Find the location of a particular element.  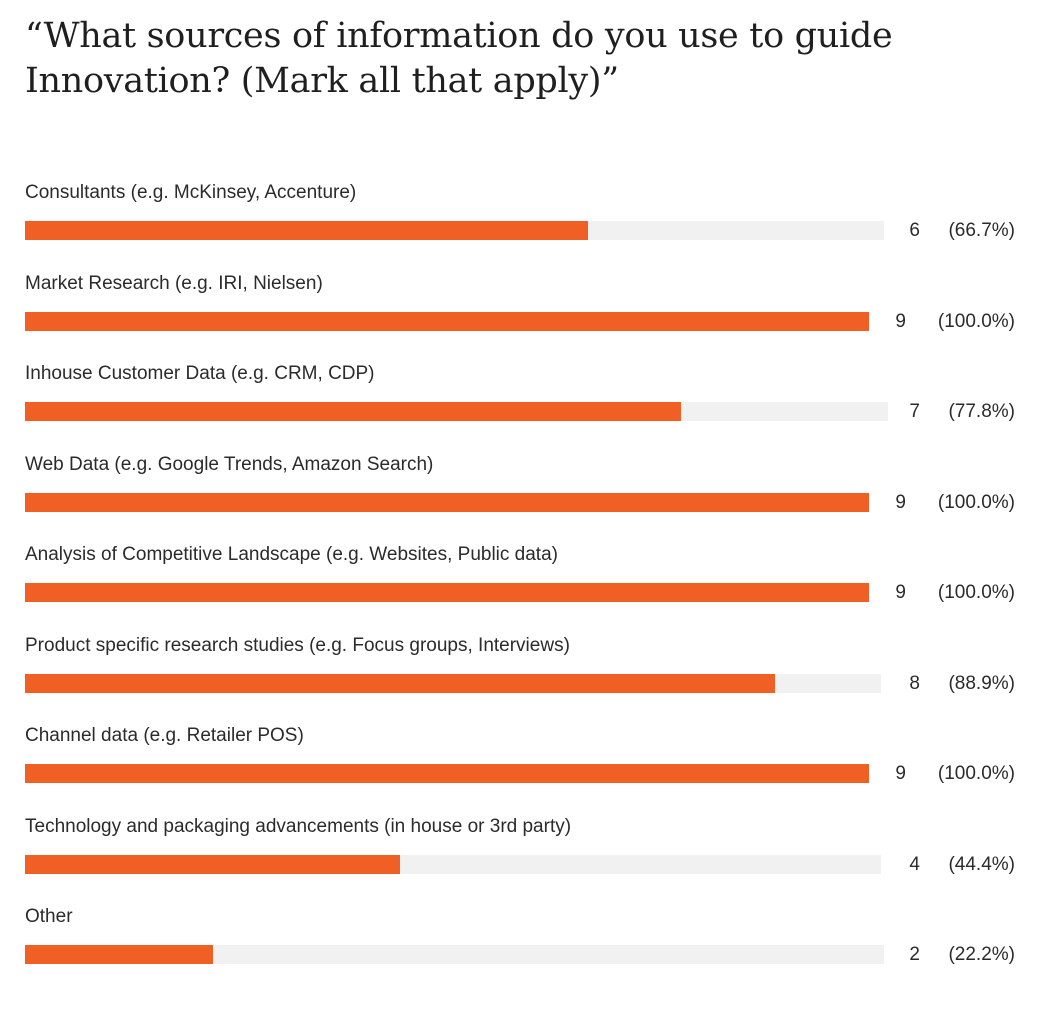

count-label: 6 is located at coordinates (914, 230).